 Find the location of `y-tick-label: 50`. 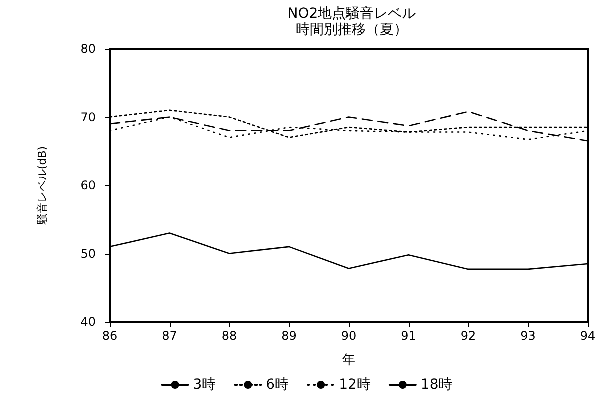

y-tick-label: 50 is located at coordinates (88, 253).